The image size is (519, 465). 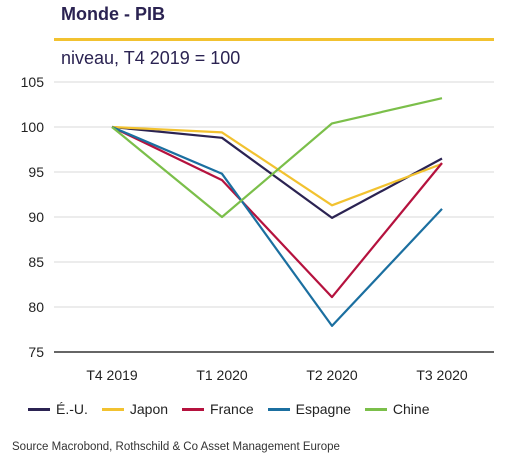 What do you see at coordinates (232, 409) in the screenshot?
I see `legend-label: France` at bounding box center [232, 409].